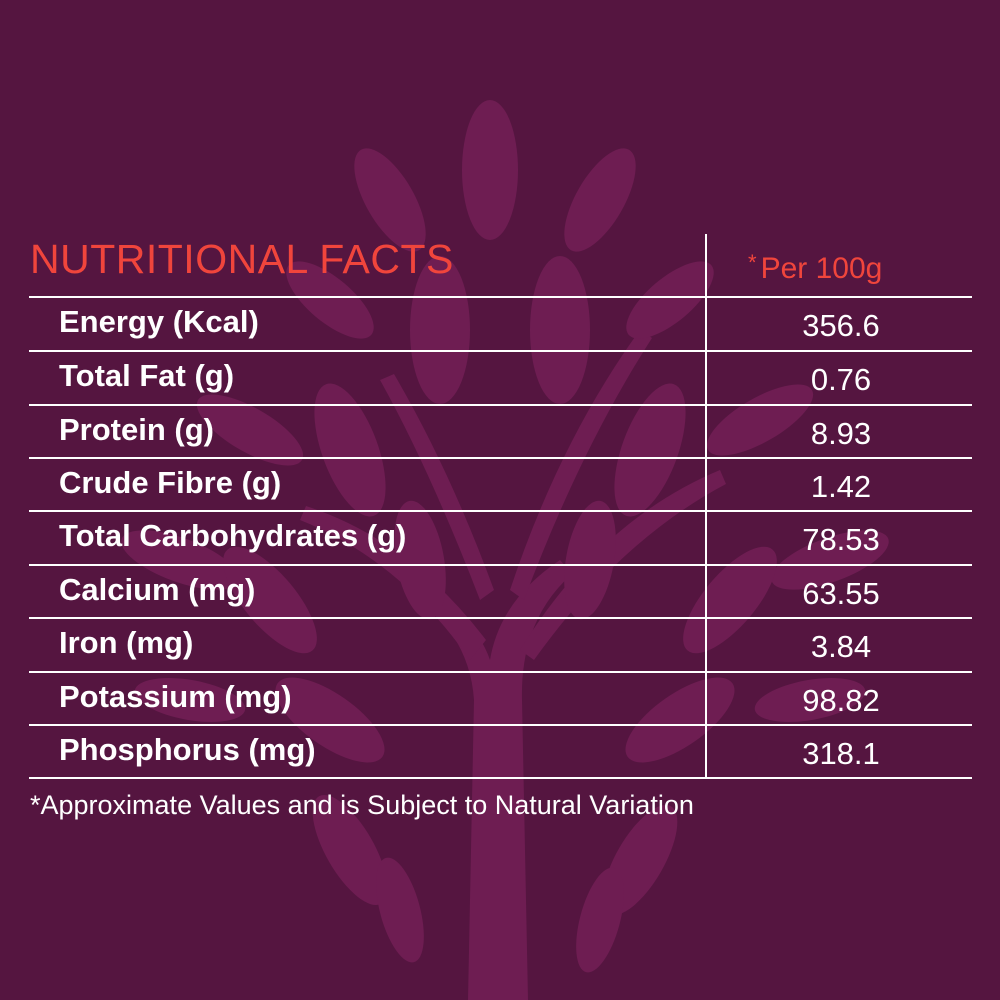  Describe the element at coordinates (841, 433) in the screenshot. I see `nutrient-value: 8.93` at that location.